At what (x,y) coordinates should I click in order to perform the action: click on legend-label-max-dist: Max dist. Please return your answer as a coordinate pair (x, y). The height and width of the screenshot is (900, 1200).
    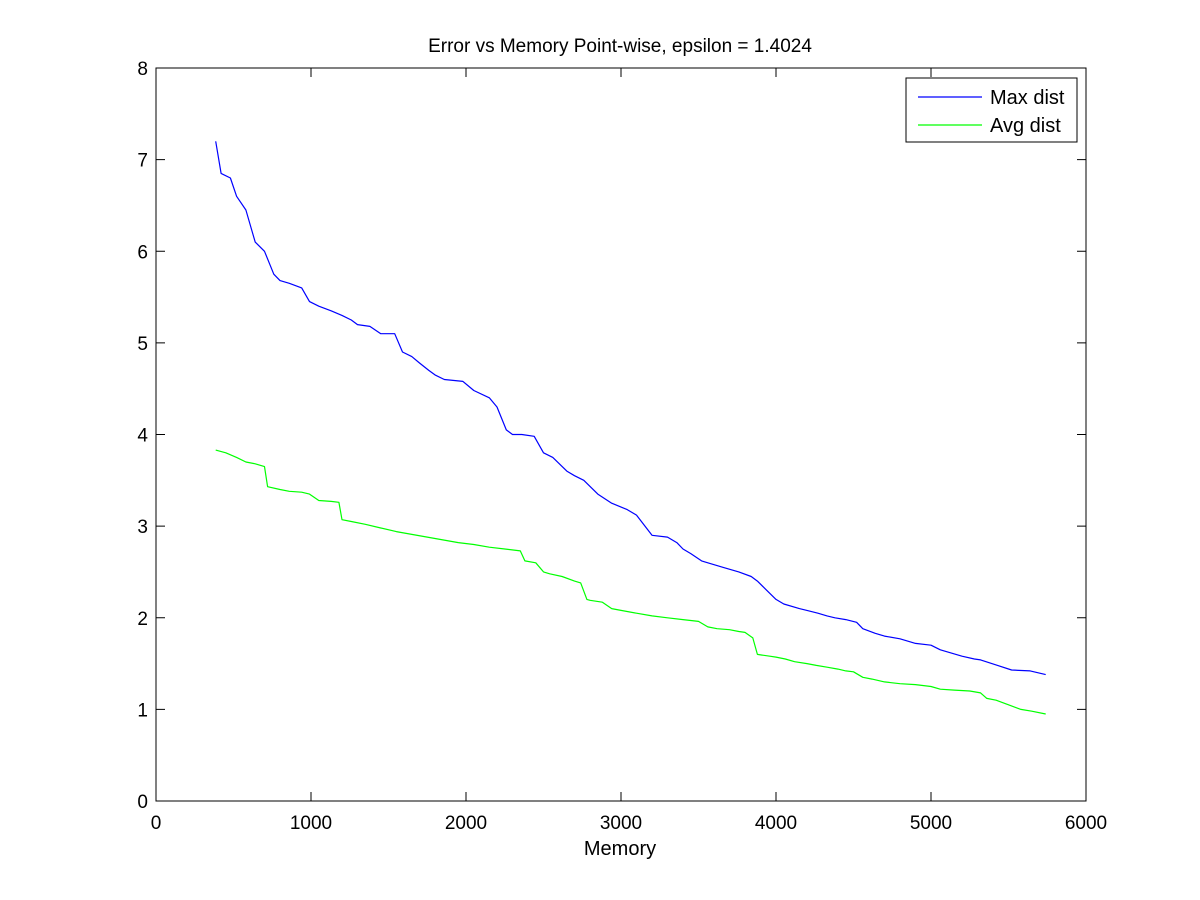
    Looking at the image, I should click on (1027, 98).